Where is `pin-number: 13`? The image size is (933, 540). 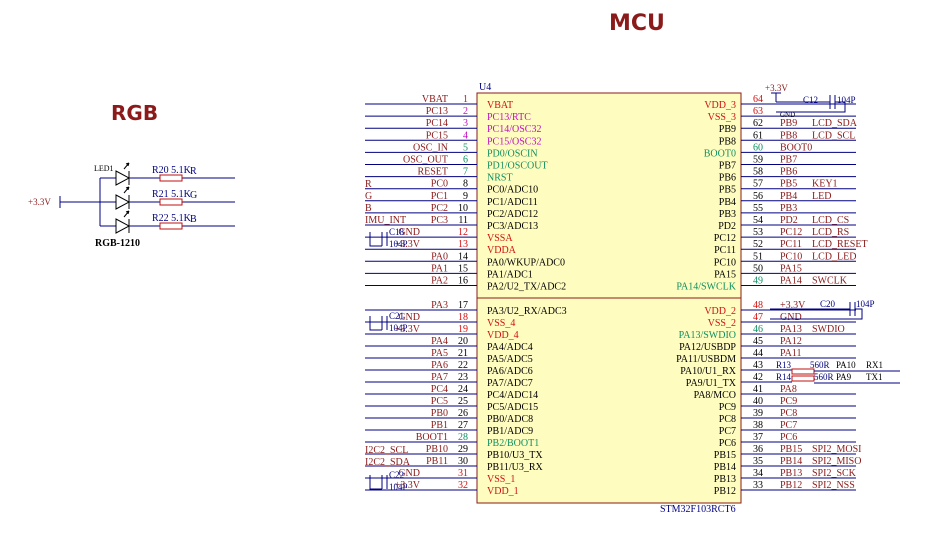
pin-number: 13 is located at coordinates (463, 244).